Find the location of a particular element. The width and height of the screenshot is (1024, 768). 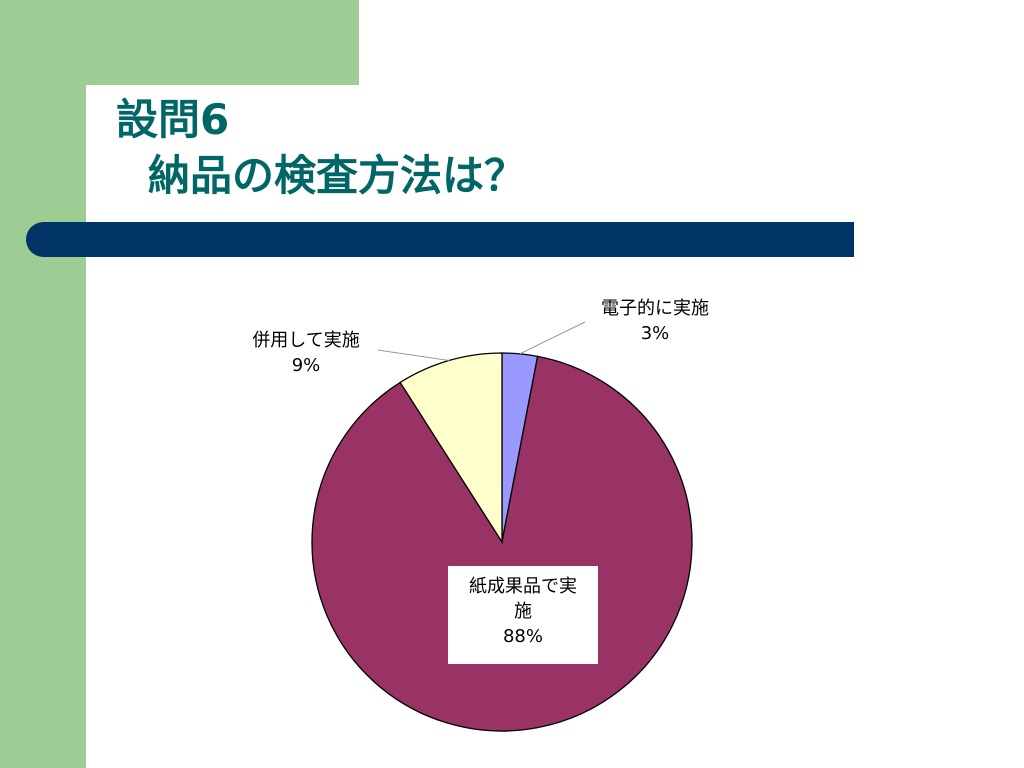

label-combined: 併用して実施 9% is located at coordinates (306, 353).